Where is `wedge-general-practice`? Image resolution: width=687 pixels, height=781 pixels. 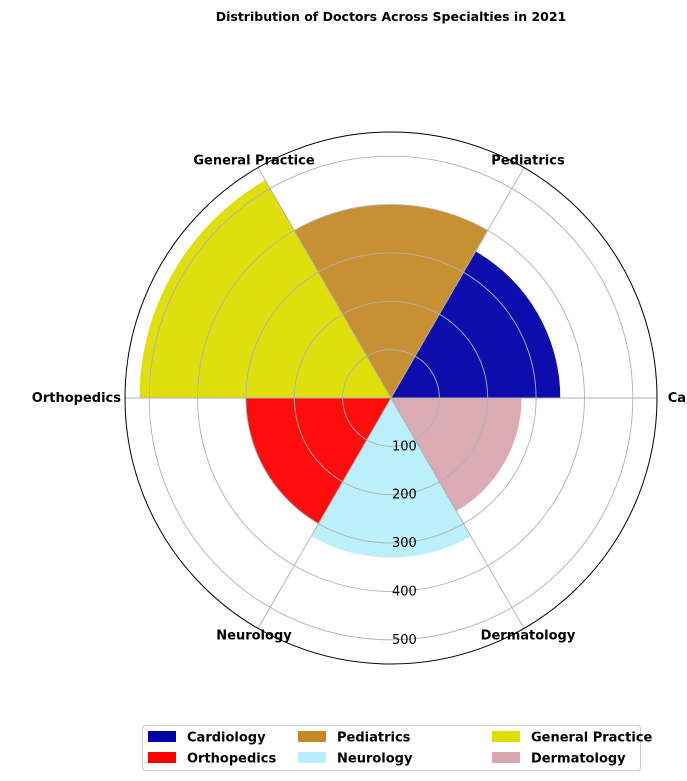 wedge-general-practice is located at coordinates (265, 289).